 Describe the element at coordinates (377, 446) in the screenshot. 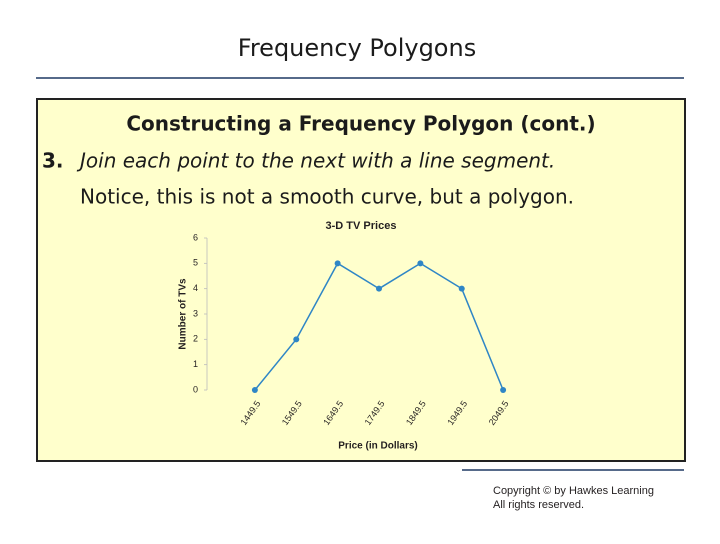

I see `x-axis-label: Price (in Dollars)` at that location.